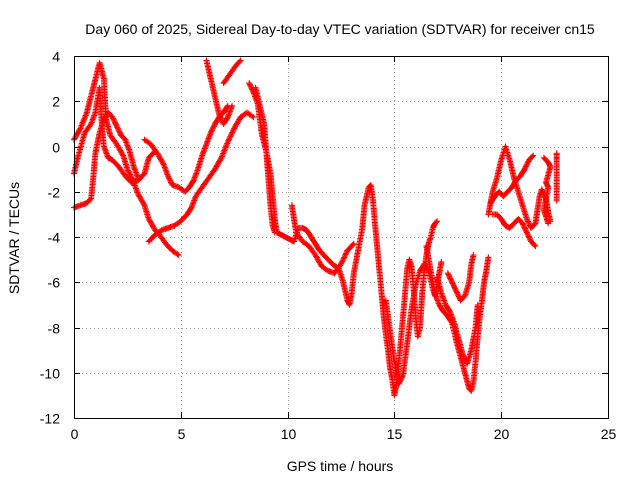 The height and width of the screenshot is (480, 640). I want to click on x-tick-label: 25, so click(609, 434).